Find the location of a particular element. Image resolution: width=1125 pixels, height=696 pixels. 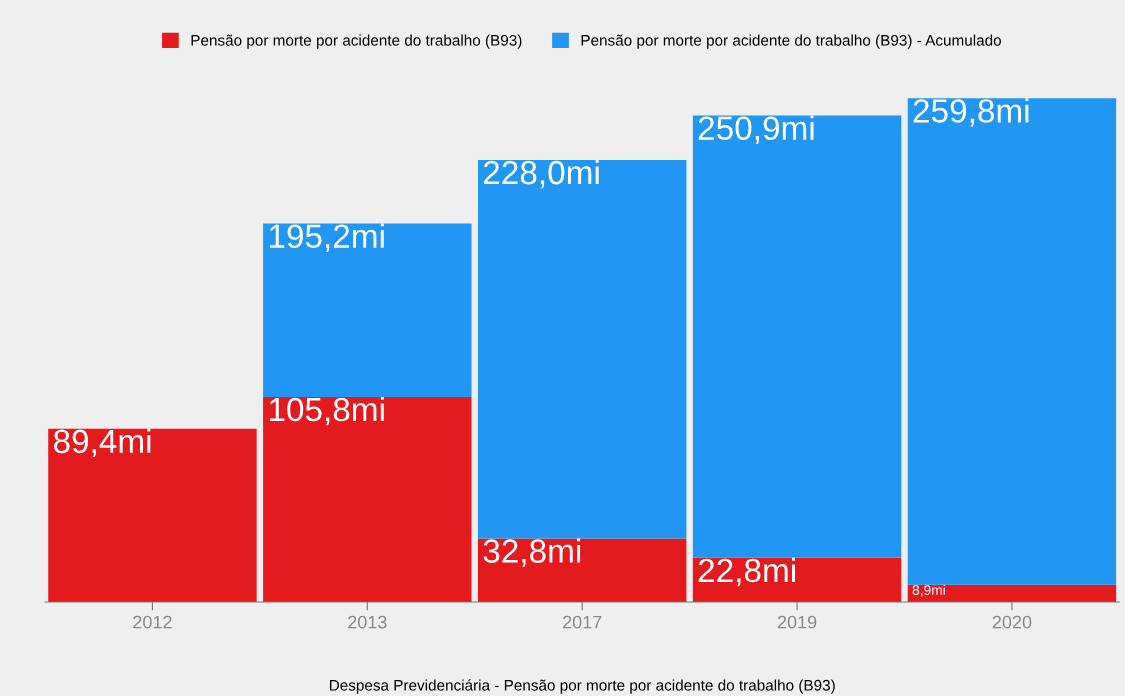

total-label: 195,2mi is located at coordinates (326, 237).